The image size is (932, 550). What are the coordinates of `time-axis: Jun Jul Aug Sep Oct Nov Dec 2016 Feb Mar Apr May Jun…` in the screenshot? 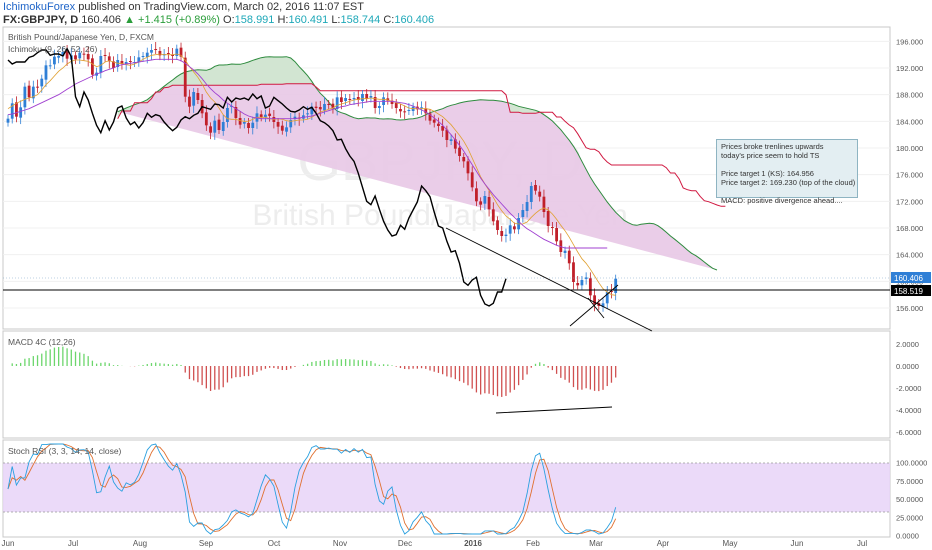 It's located at (435, 543).